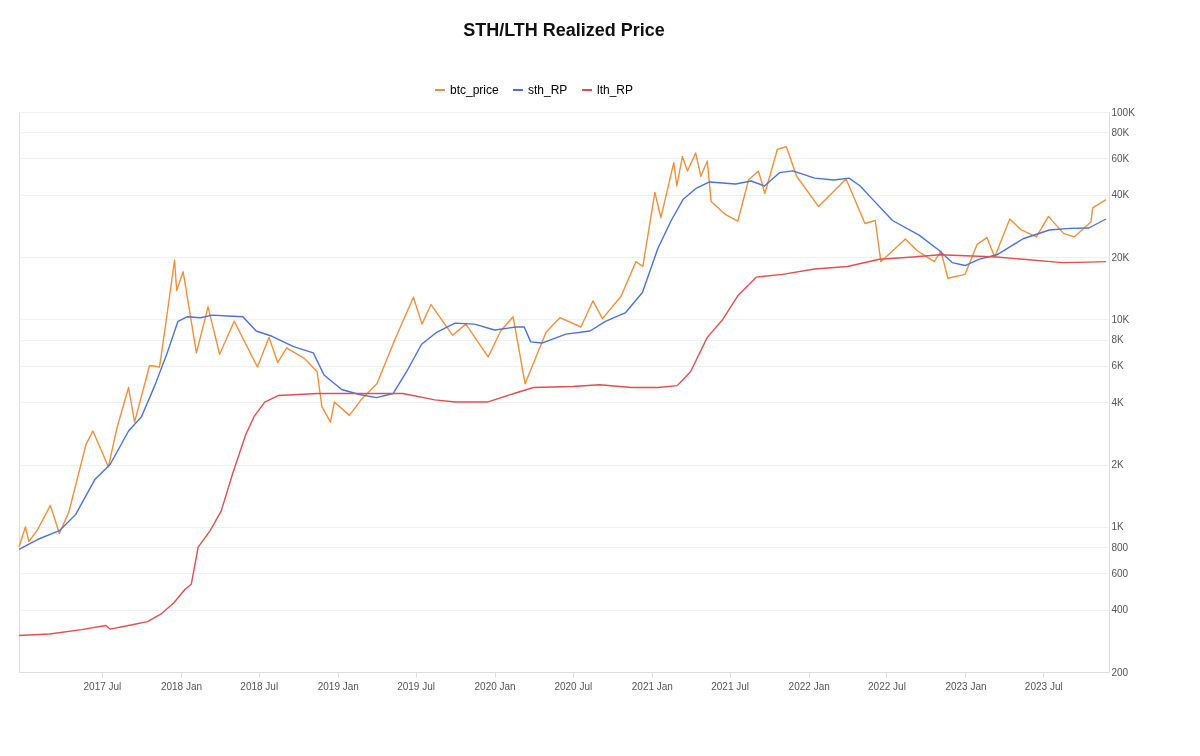  Describe the element at coordinates (1118, 340) in the screenshot. I see `y-tick-label: 8K` at that location.